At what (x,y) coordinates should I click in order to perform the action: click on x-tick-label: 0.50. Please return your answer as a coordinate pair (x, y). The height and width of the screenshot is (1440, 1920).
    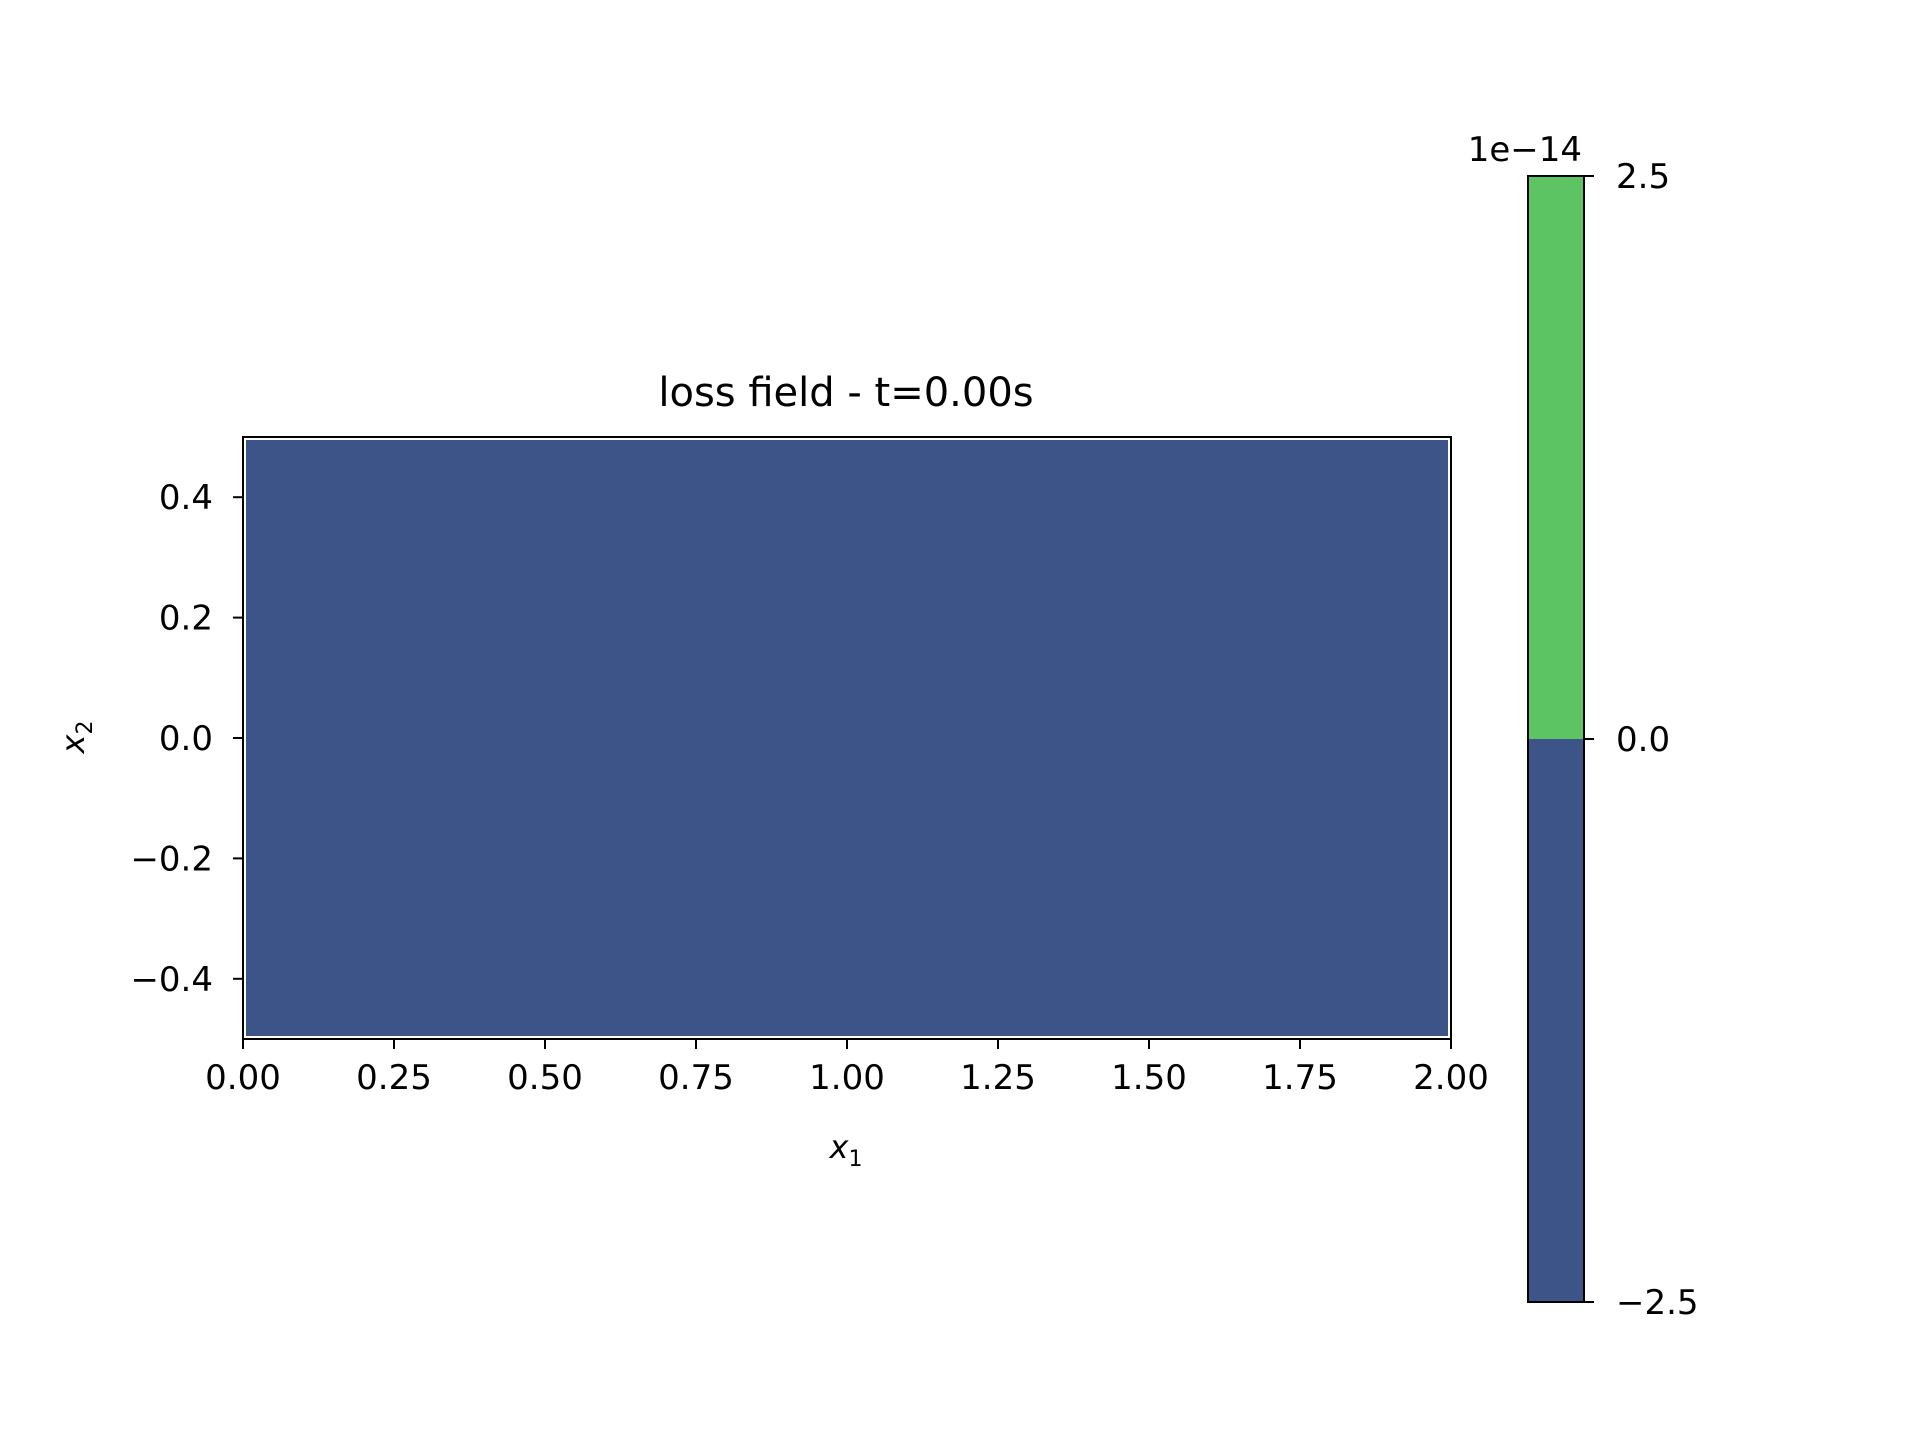
    Looking at the image, I should click on (545, 1078).